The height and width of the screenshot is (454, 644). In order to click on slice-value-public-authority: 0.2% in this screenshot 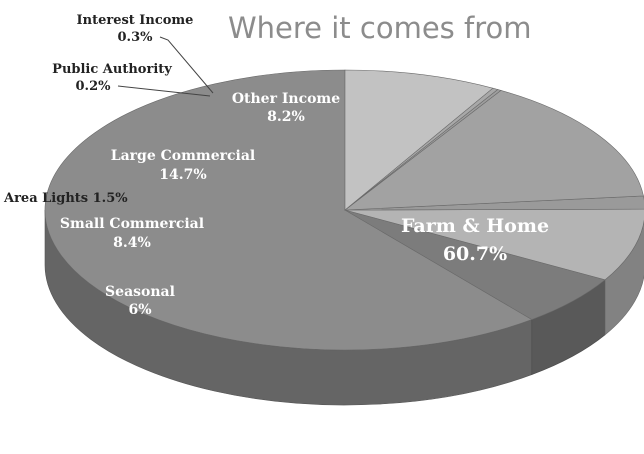, I will do `click(94, 86)`.